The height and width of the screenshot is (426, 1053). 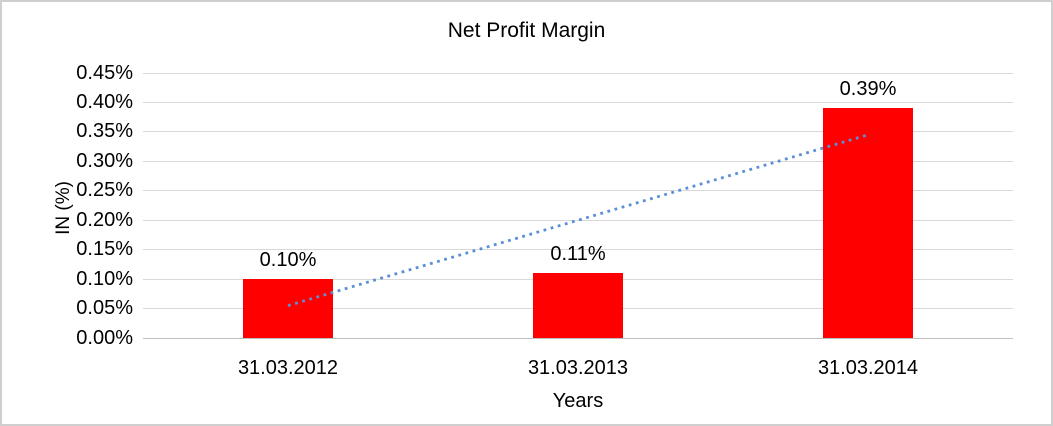 I want to click on bar-31.03.2014, so click(x=868, y=223).